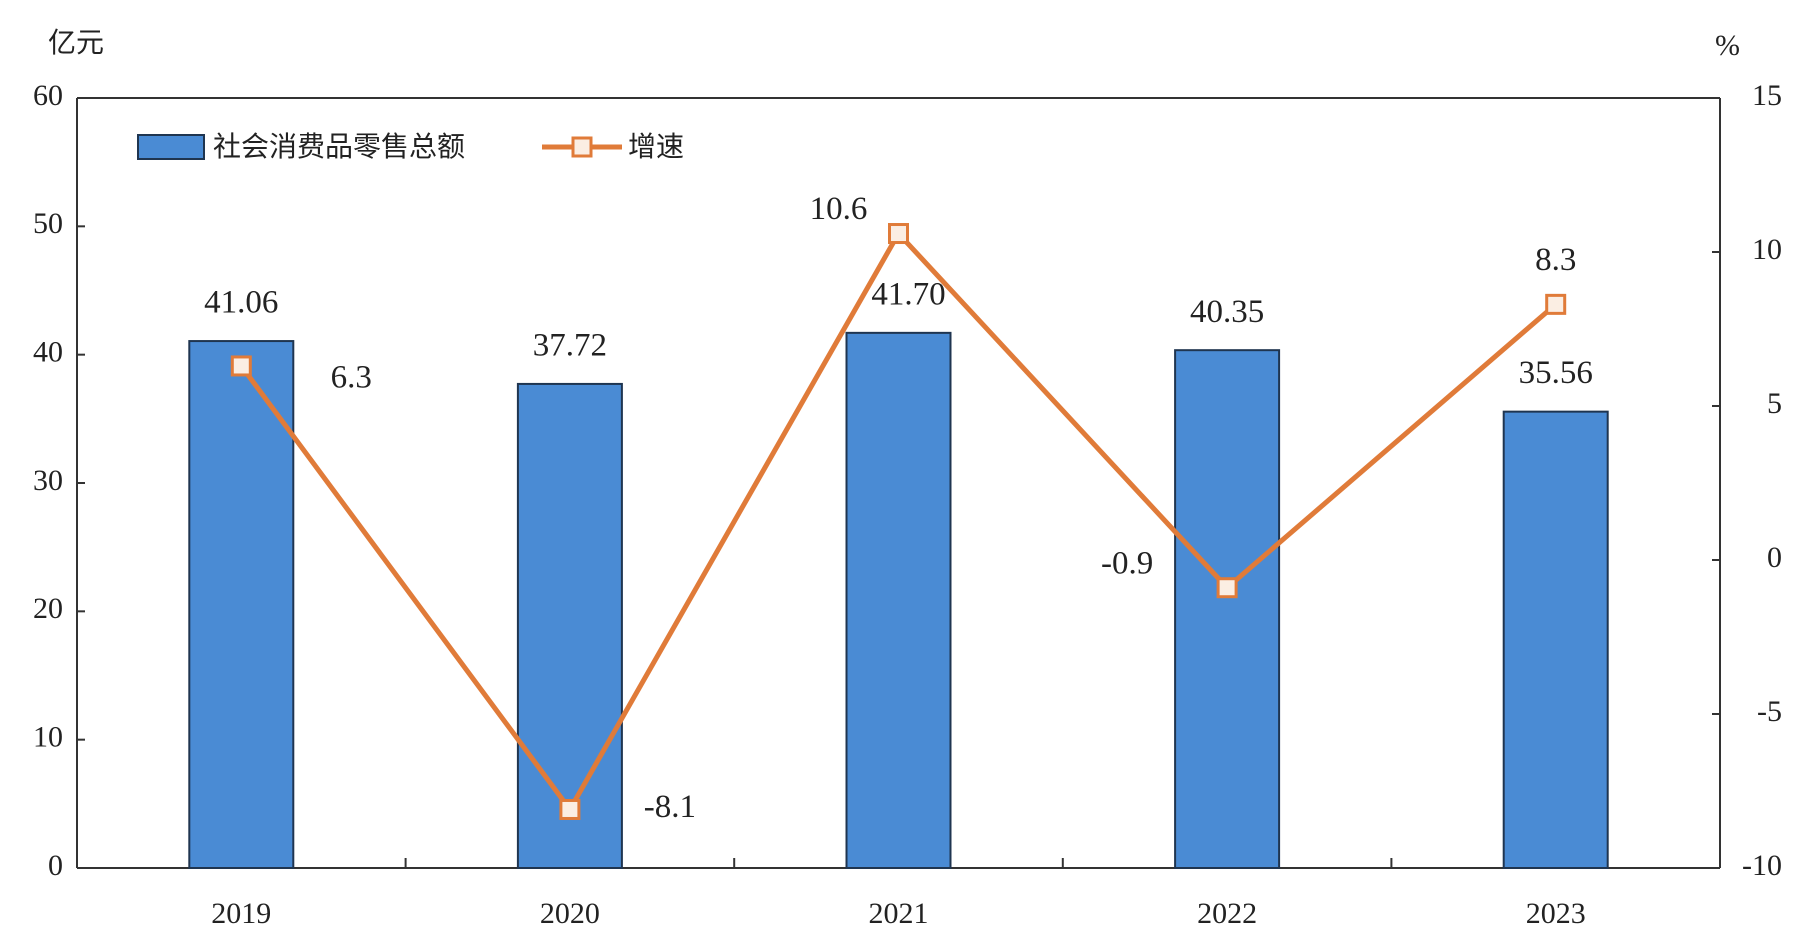 The width and height of the screenshot is (1806, 945). What do you see at coordinates (48, 737) in the screenshot?
I see `y-tick-label: 10` at bounding box center [48, 737].